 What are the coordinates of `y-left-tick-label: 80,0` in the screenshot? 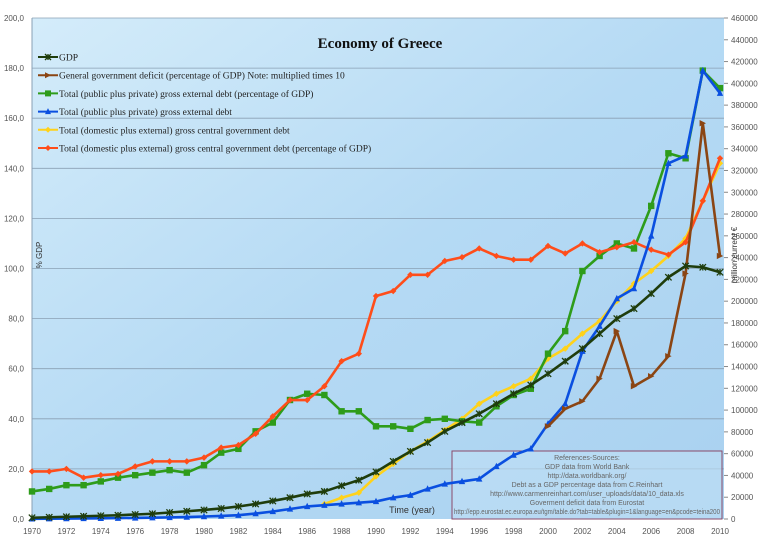 It's located at (16, 319).